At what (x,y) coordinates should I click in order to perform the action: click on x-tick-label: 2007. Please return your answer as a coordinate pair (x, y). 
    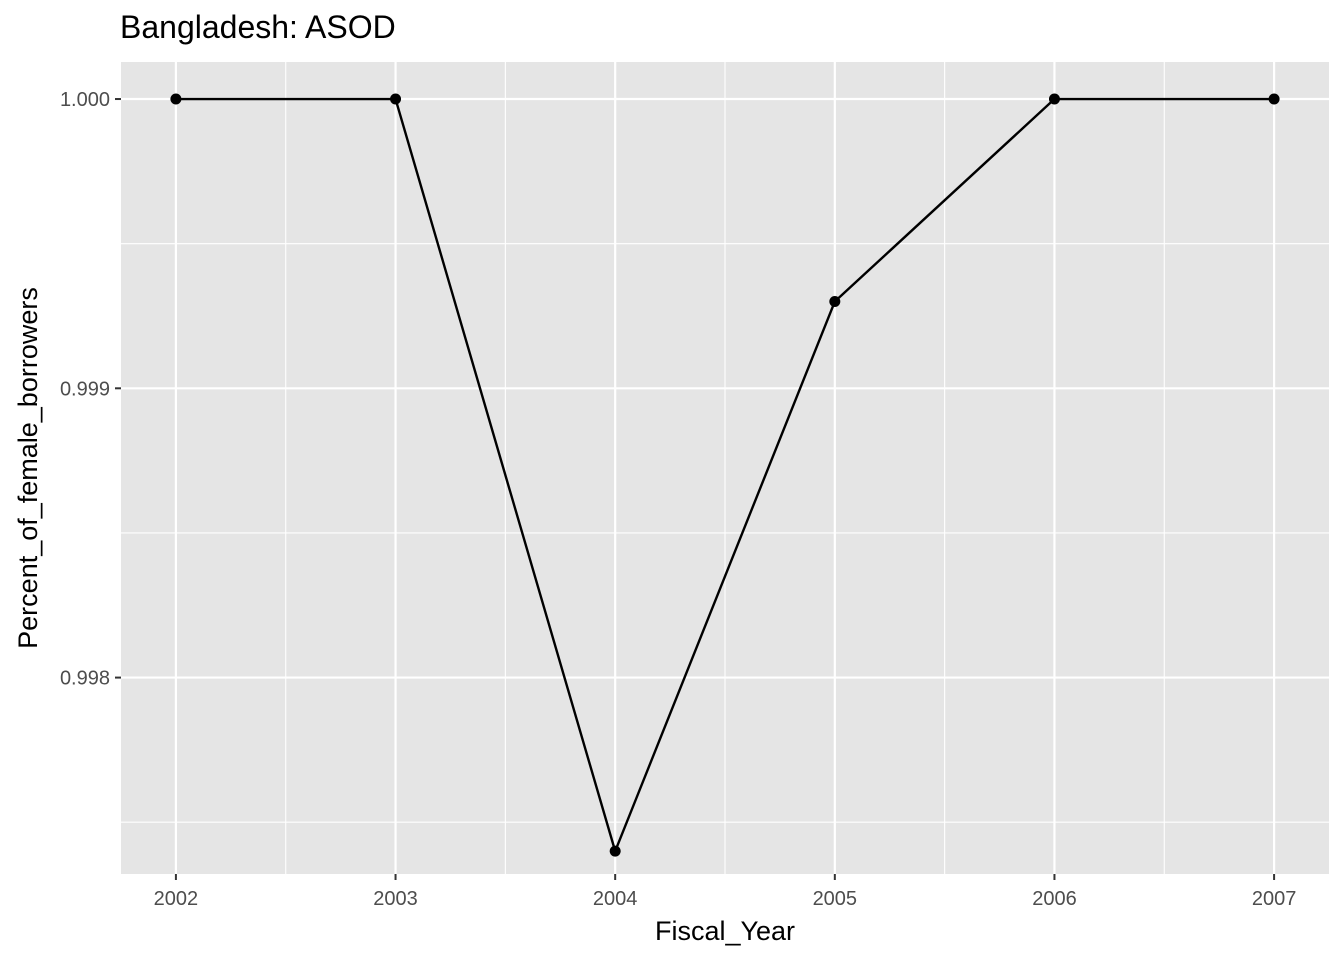
    Looking at the image, I should click on (1274, 899).